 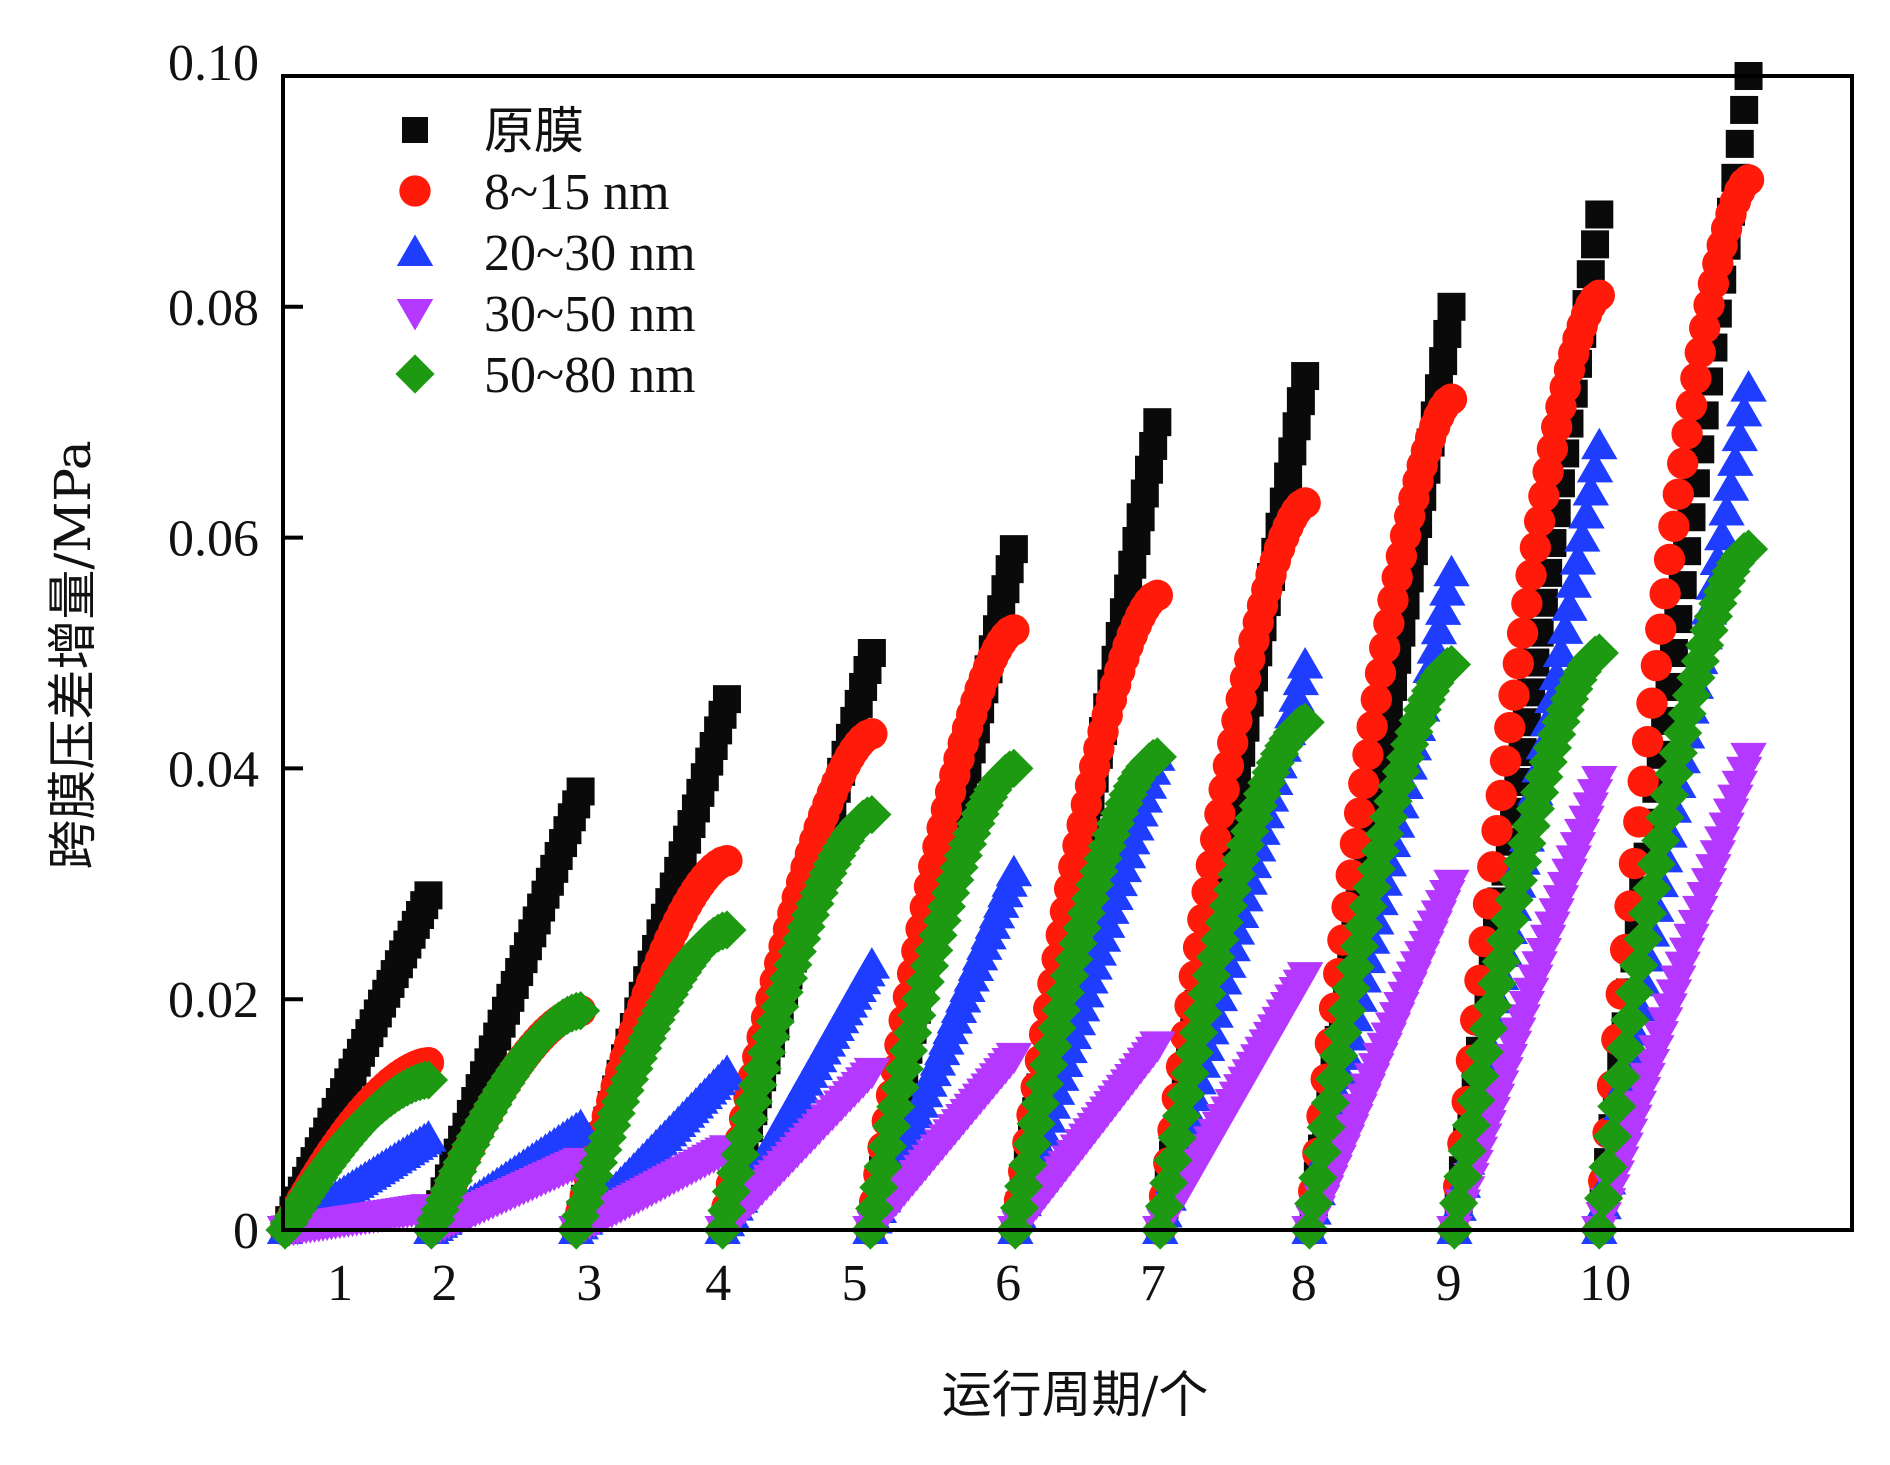 I want to click on y-tick-label: 0.08, so click(x=213, y=308).